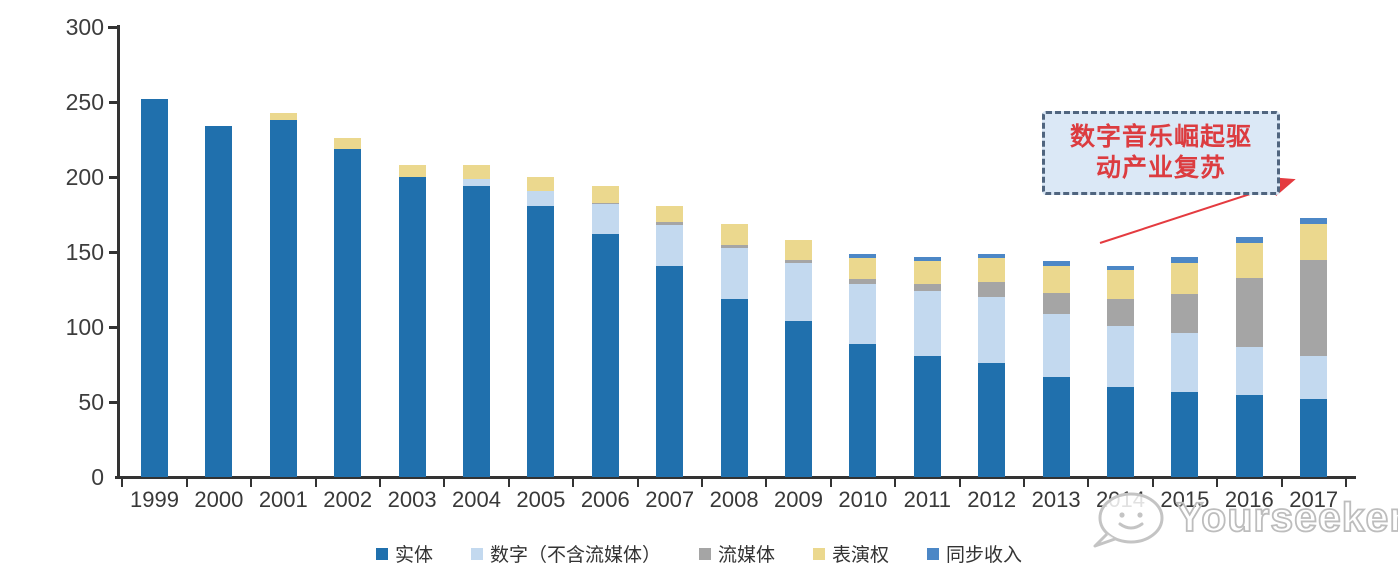  What do you see at coordinates (1185, 499) in the screenshot?
I see `x-axis-label: 2015` at bounding box center [1185, 499].